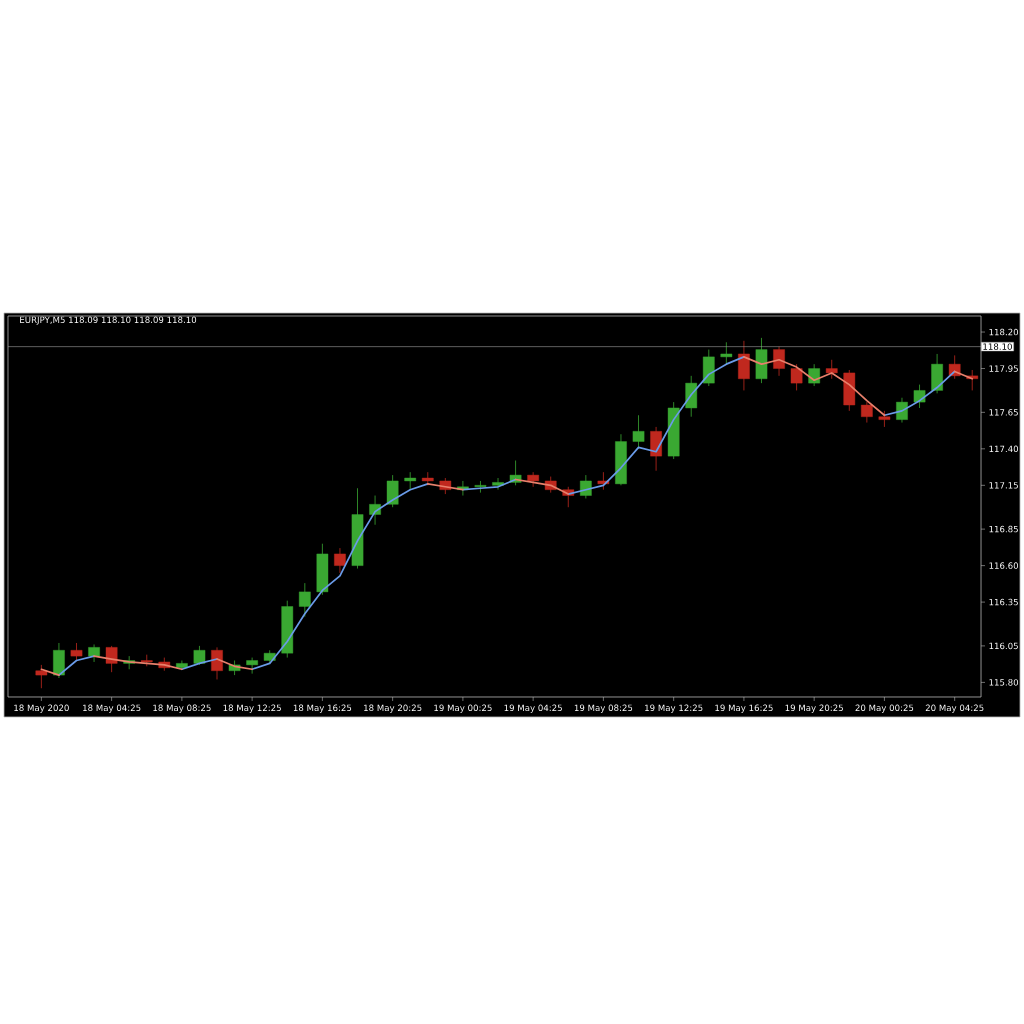 The height and width of the screenshot is (1024, 1024). What do you see at coordinates (533, 708) in the screenshot?
I see `x-tick-label: 19 May 04:25` at bounding box center [533, 708].